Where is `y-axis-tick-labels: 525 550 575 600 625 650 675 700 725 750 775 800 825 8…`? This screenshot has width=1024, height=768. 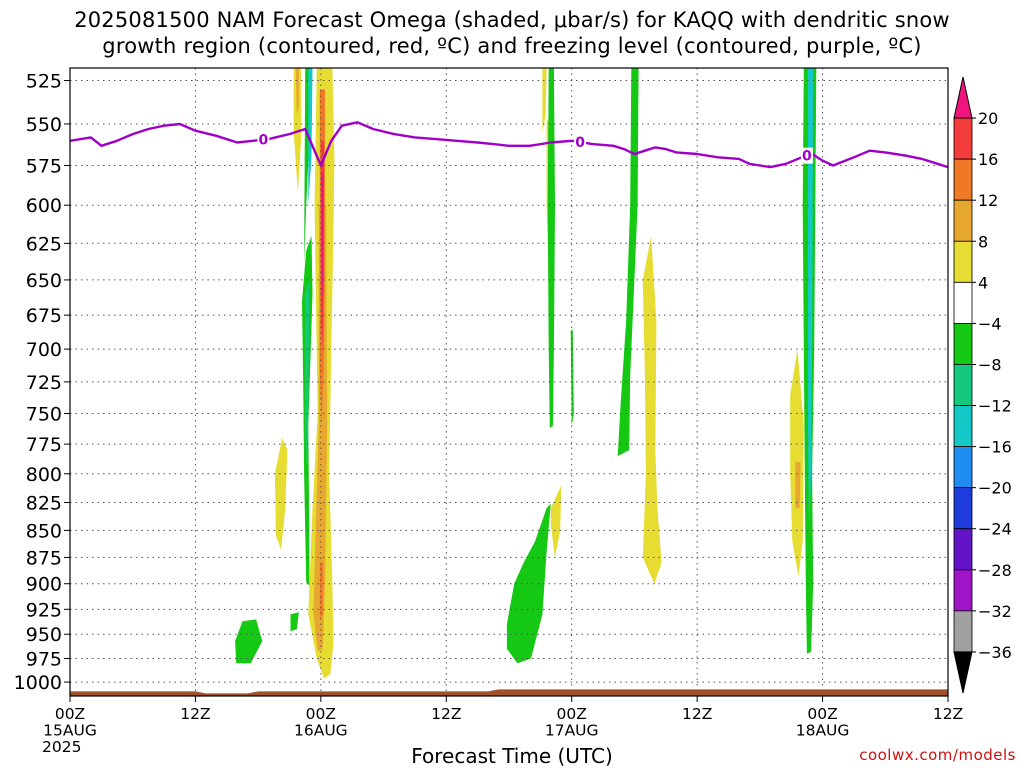
y-axis-tick-labels: 525 550 575 600 625 650 675 700 725 750 775 800 825 8… is located at coordinates (38, 383).